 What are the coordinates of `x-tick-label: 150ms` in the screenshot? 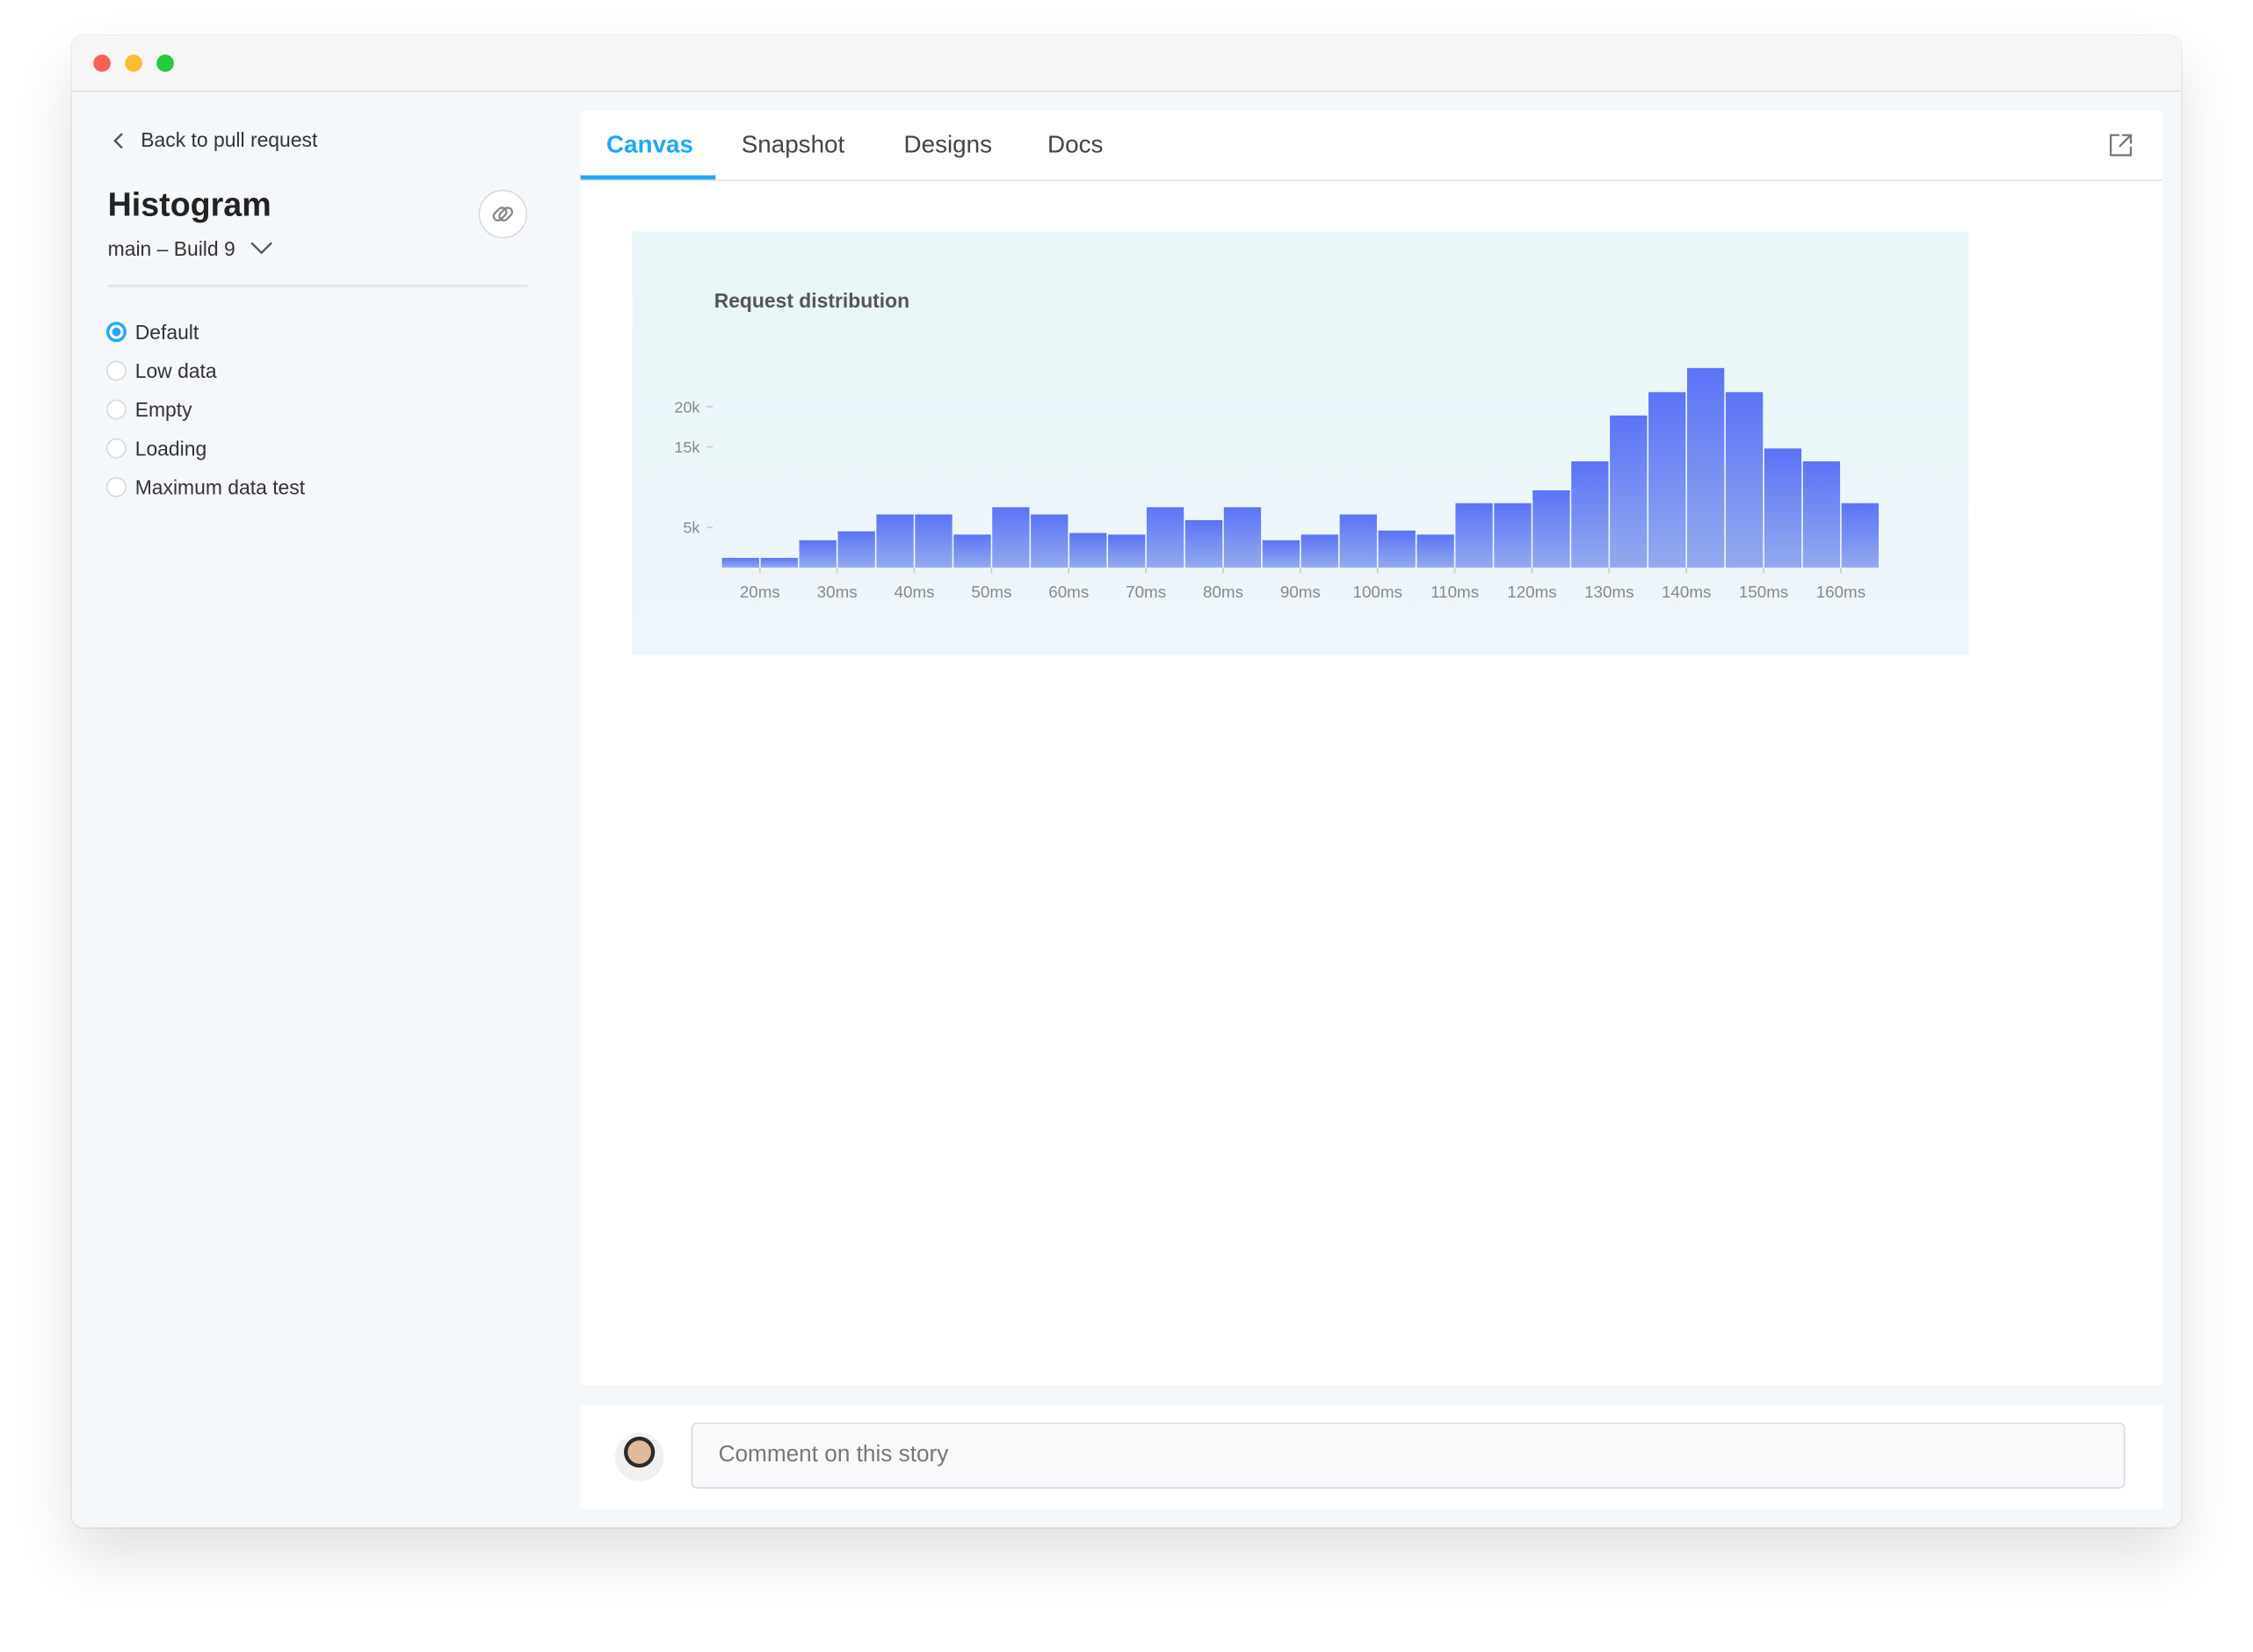 It's located at (1764, 592).